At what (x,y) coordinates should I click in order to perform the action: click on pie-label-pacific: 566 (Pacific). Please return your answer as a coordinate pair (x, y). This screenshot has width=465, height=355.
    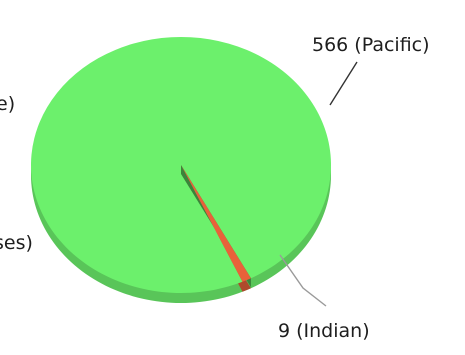
    Looking at the image, I should click on (371, 45).